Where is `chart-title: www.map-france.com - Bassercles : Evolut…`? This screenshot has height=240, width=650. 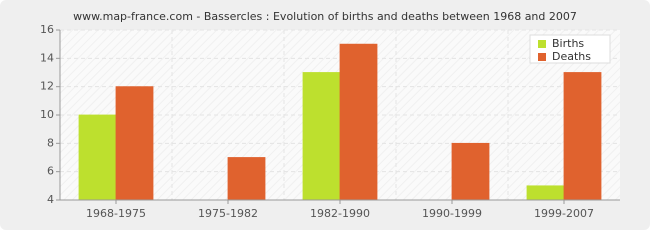
chart-title: www.map-france.com - Bassercles : Evolut… is located at coordinates (325, 16).